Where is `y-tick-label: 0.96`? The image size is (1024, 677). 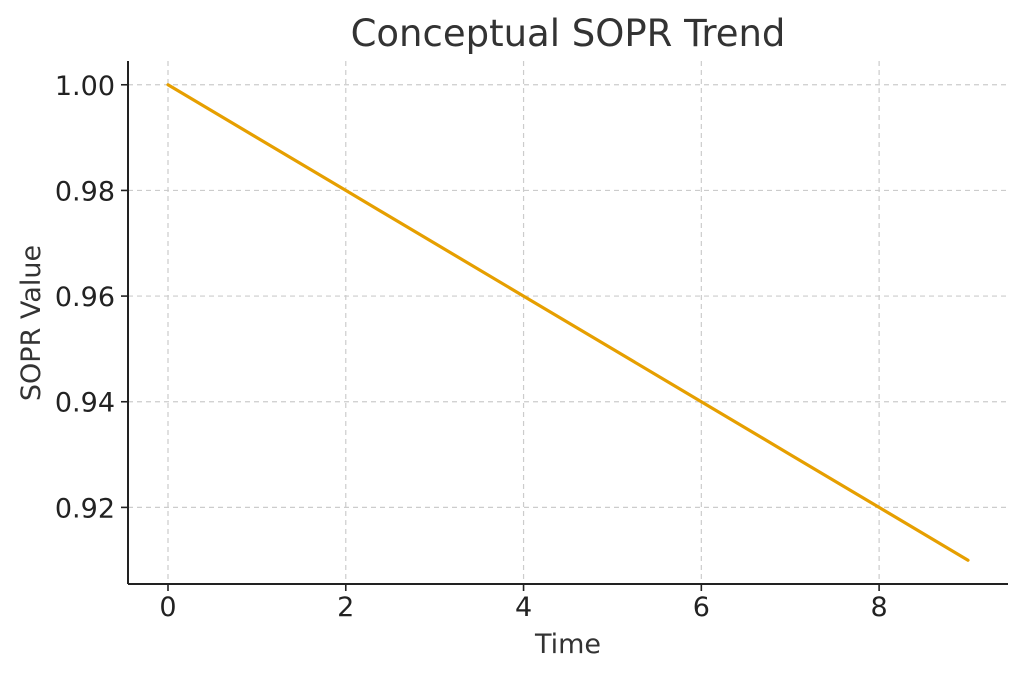
y-tick-label: 0.96 is located at coordinates (85, 297).